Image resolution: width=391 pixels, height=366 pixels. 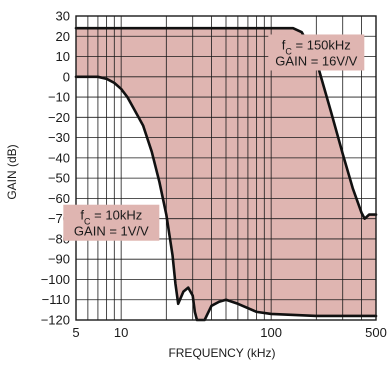 I want to click on y-tick-label: 0, so click(x=66, y=76).